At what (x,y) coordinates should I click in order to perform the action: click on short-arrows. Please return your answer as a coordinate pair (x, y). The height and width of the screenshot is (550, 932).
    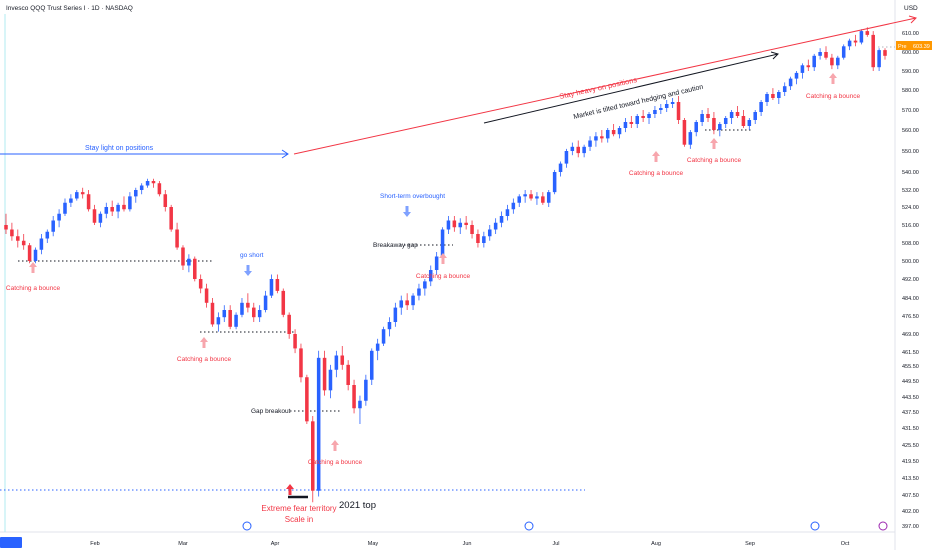
    Looking at the image, I should click on (327, 241).